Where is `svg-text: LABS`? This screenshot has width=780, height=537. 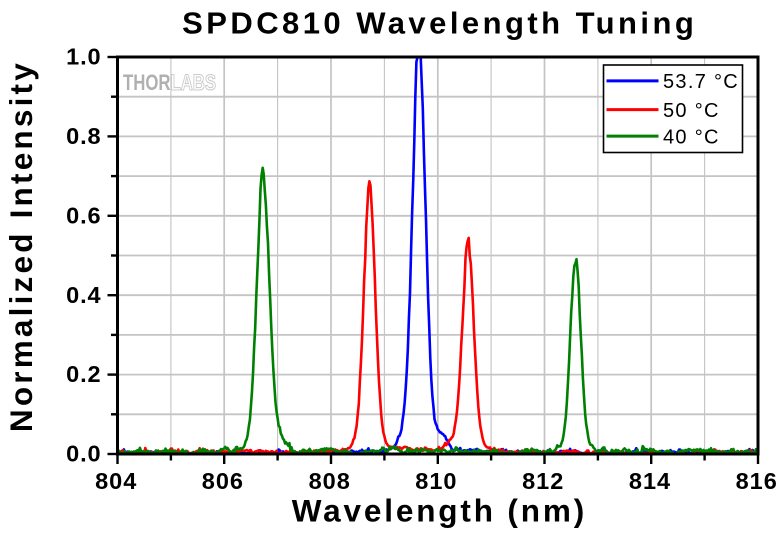 svg-text: LABS is located at coordinates (194, 82).